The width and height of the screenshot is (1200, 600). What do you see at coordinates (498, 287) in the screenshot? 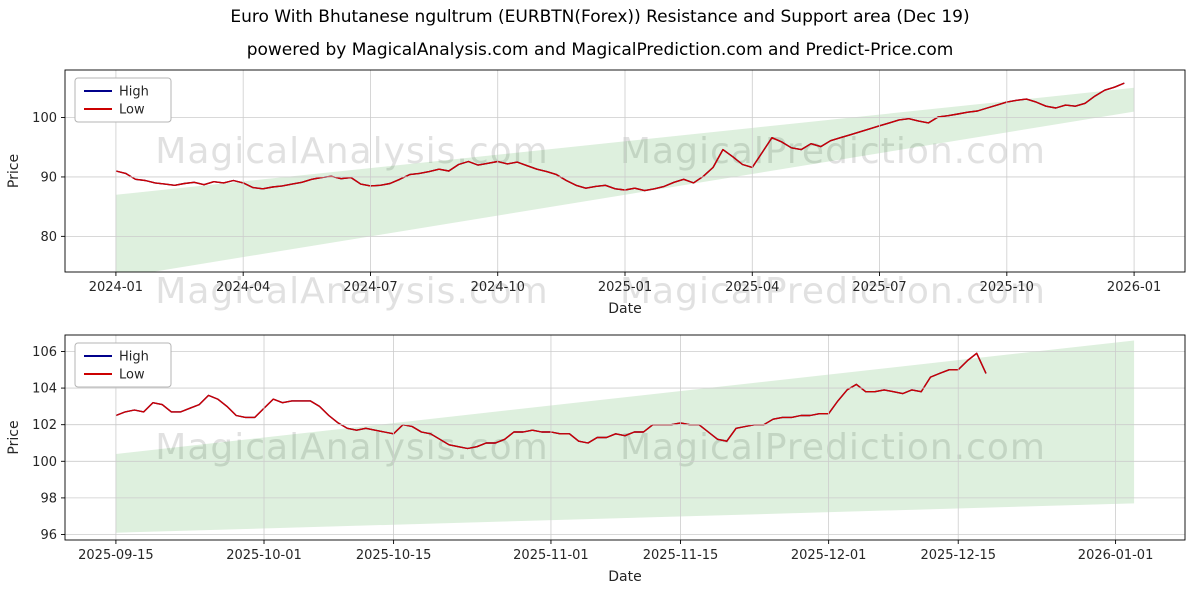
I see `svg-text: 2024-10` at bounding box center [498, 287].